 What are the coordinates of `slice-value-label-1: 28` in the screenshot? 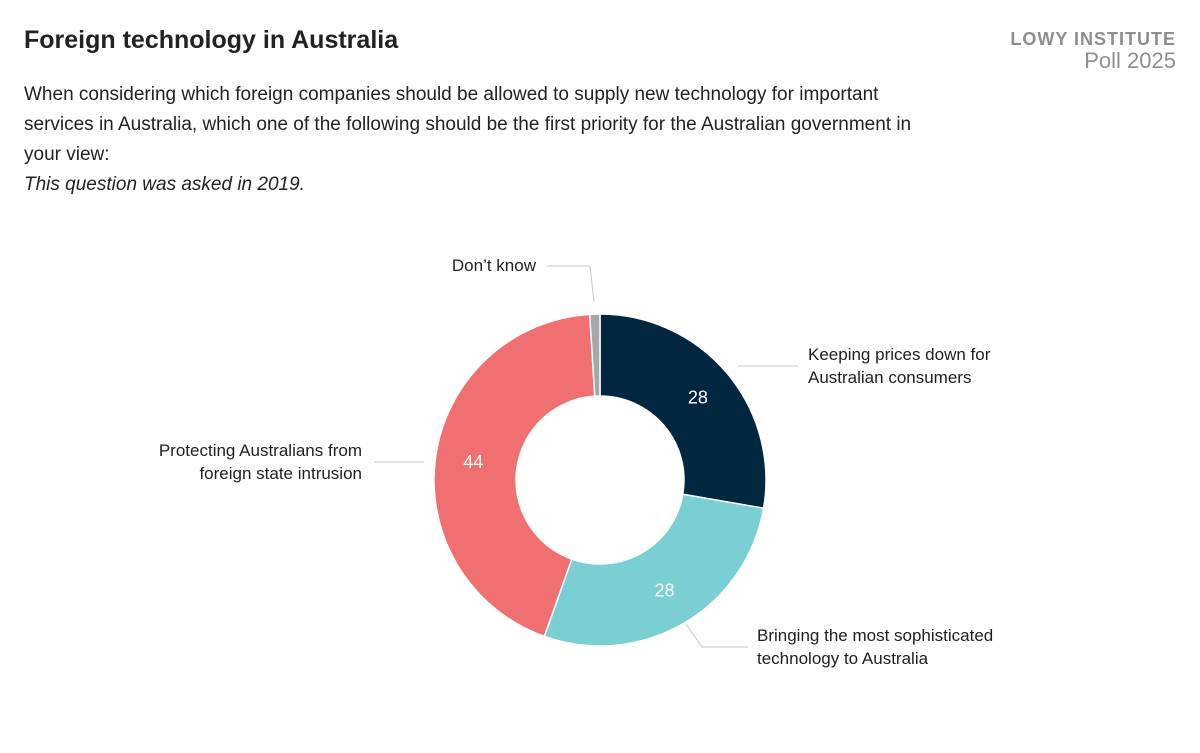 It's located at (698, 398).